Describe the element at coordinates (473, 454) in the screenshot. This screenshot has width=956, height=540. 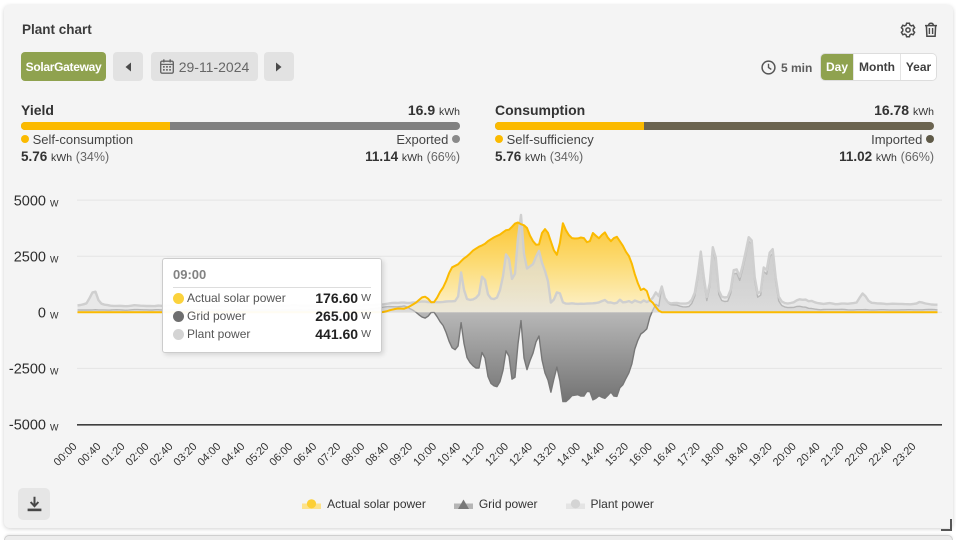
I see `svg-text: 11:20` at that location.